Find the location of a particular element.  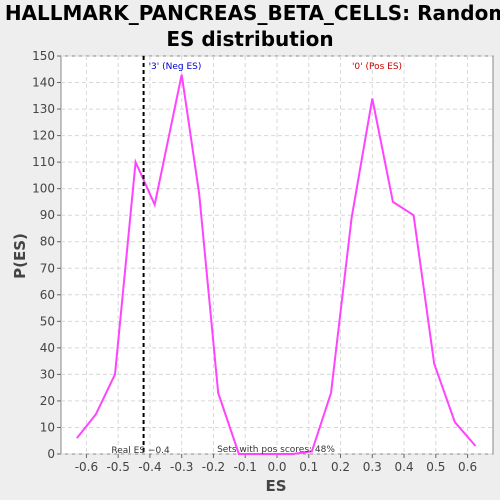

x-tick-label: 0.0 is located at coordinates (276, 467).